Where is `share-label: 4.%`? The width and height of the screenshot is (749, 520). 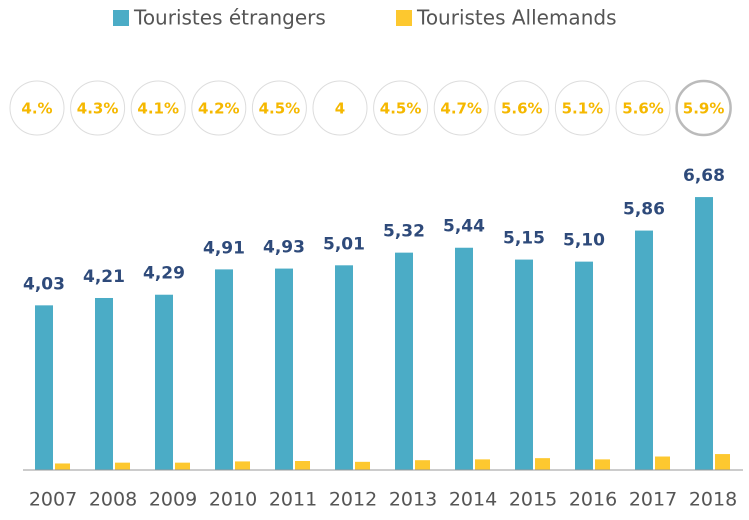
share-label: 4.% is located at coordinates (36, 109).